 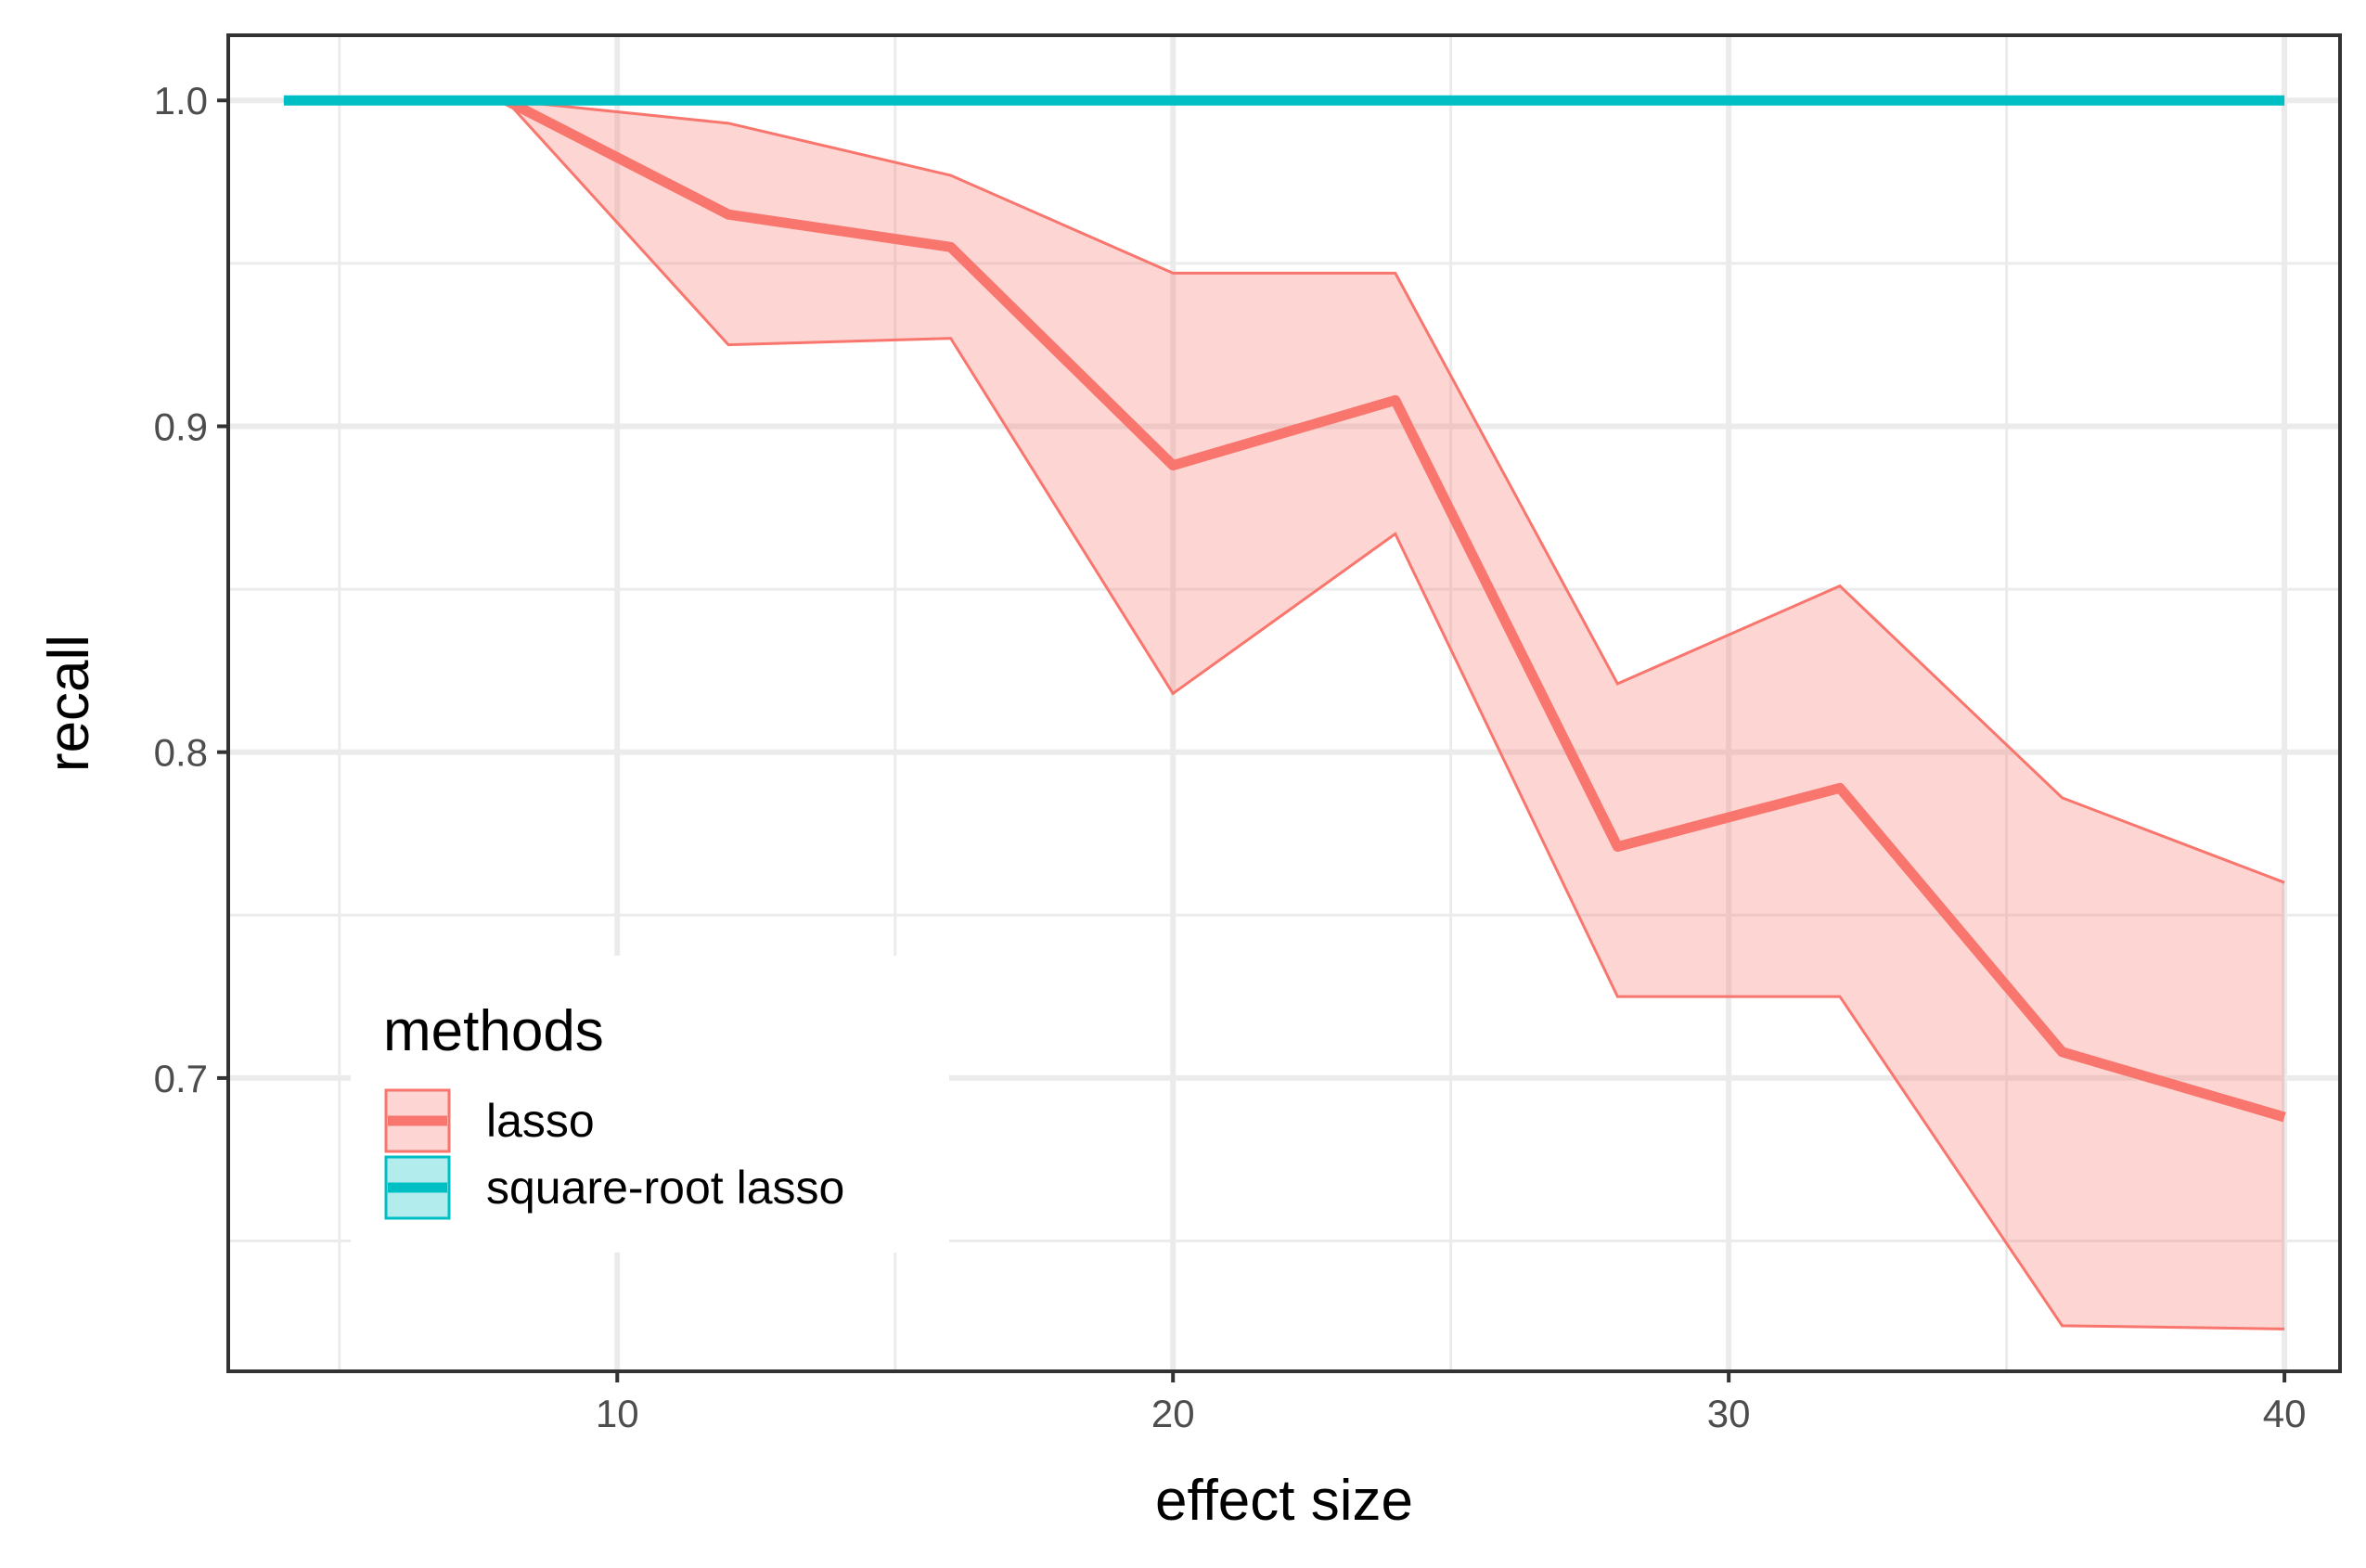 I want to click on y-tick-label: 0.9, so click(x=181, y=426).